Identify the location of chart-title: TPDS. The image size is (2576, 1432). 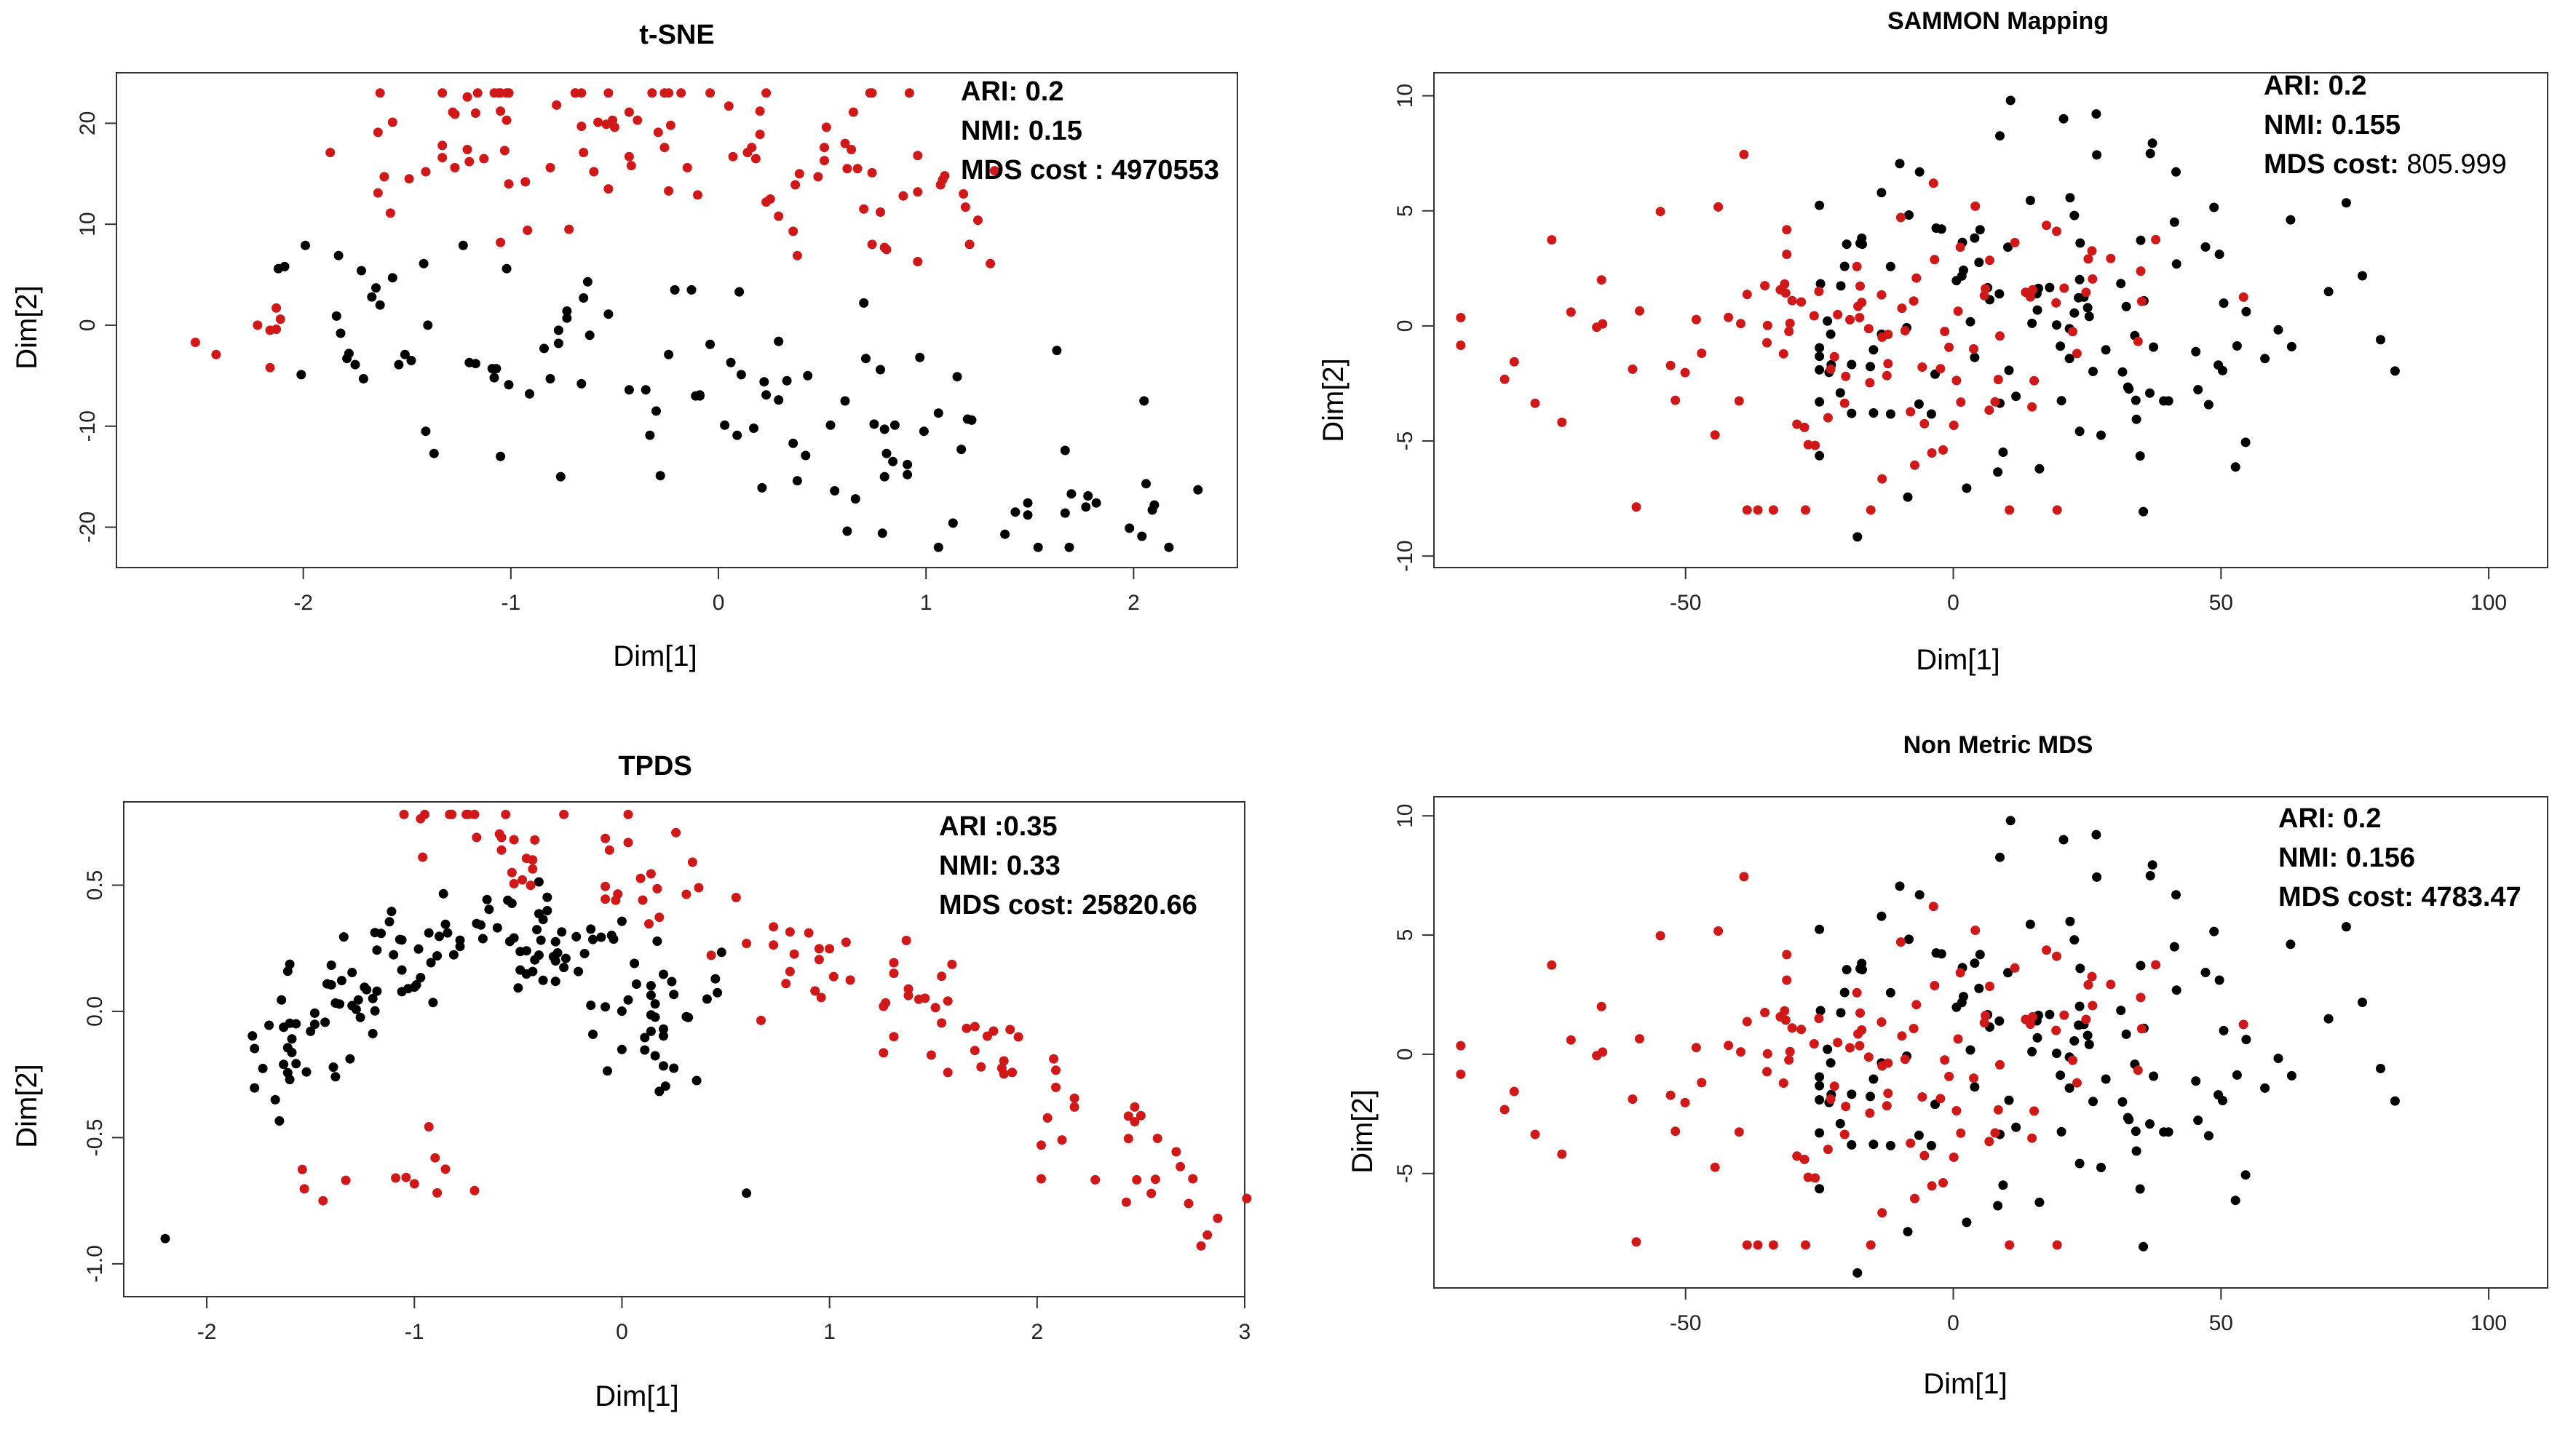
(654, 766).